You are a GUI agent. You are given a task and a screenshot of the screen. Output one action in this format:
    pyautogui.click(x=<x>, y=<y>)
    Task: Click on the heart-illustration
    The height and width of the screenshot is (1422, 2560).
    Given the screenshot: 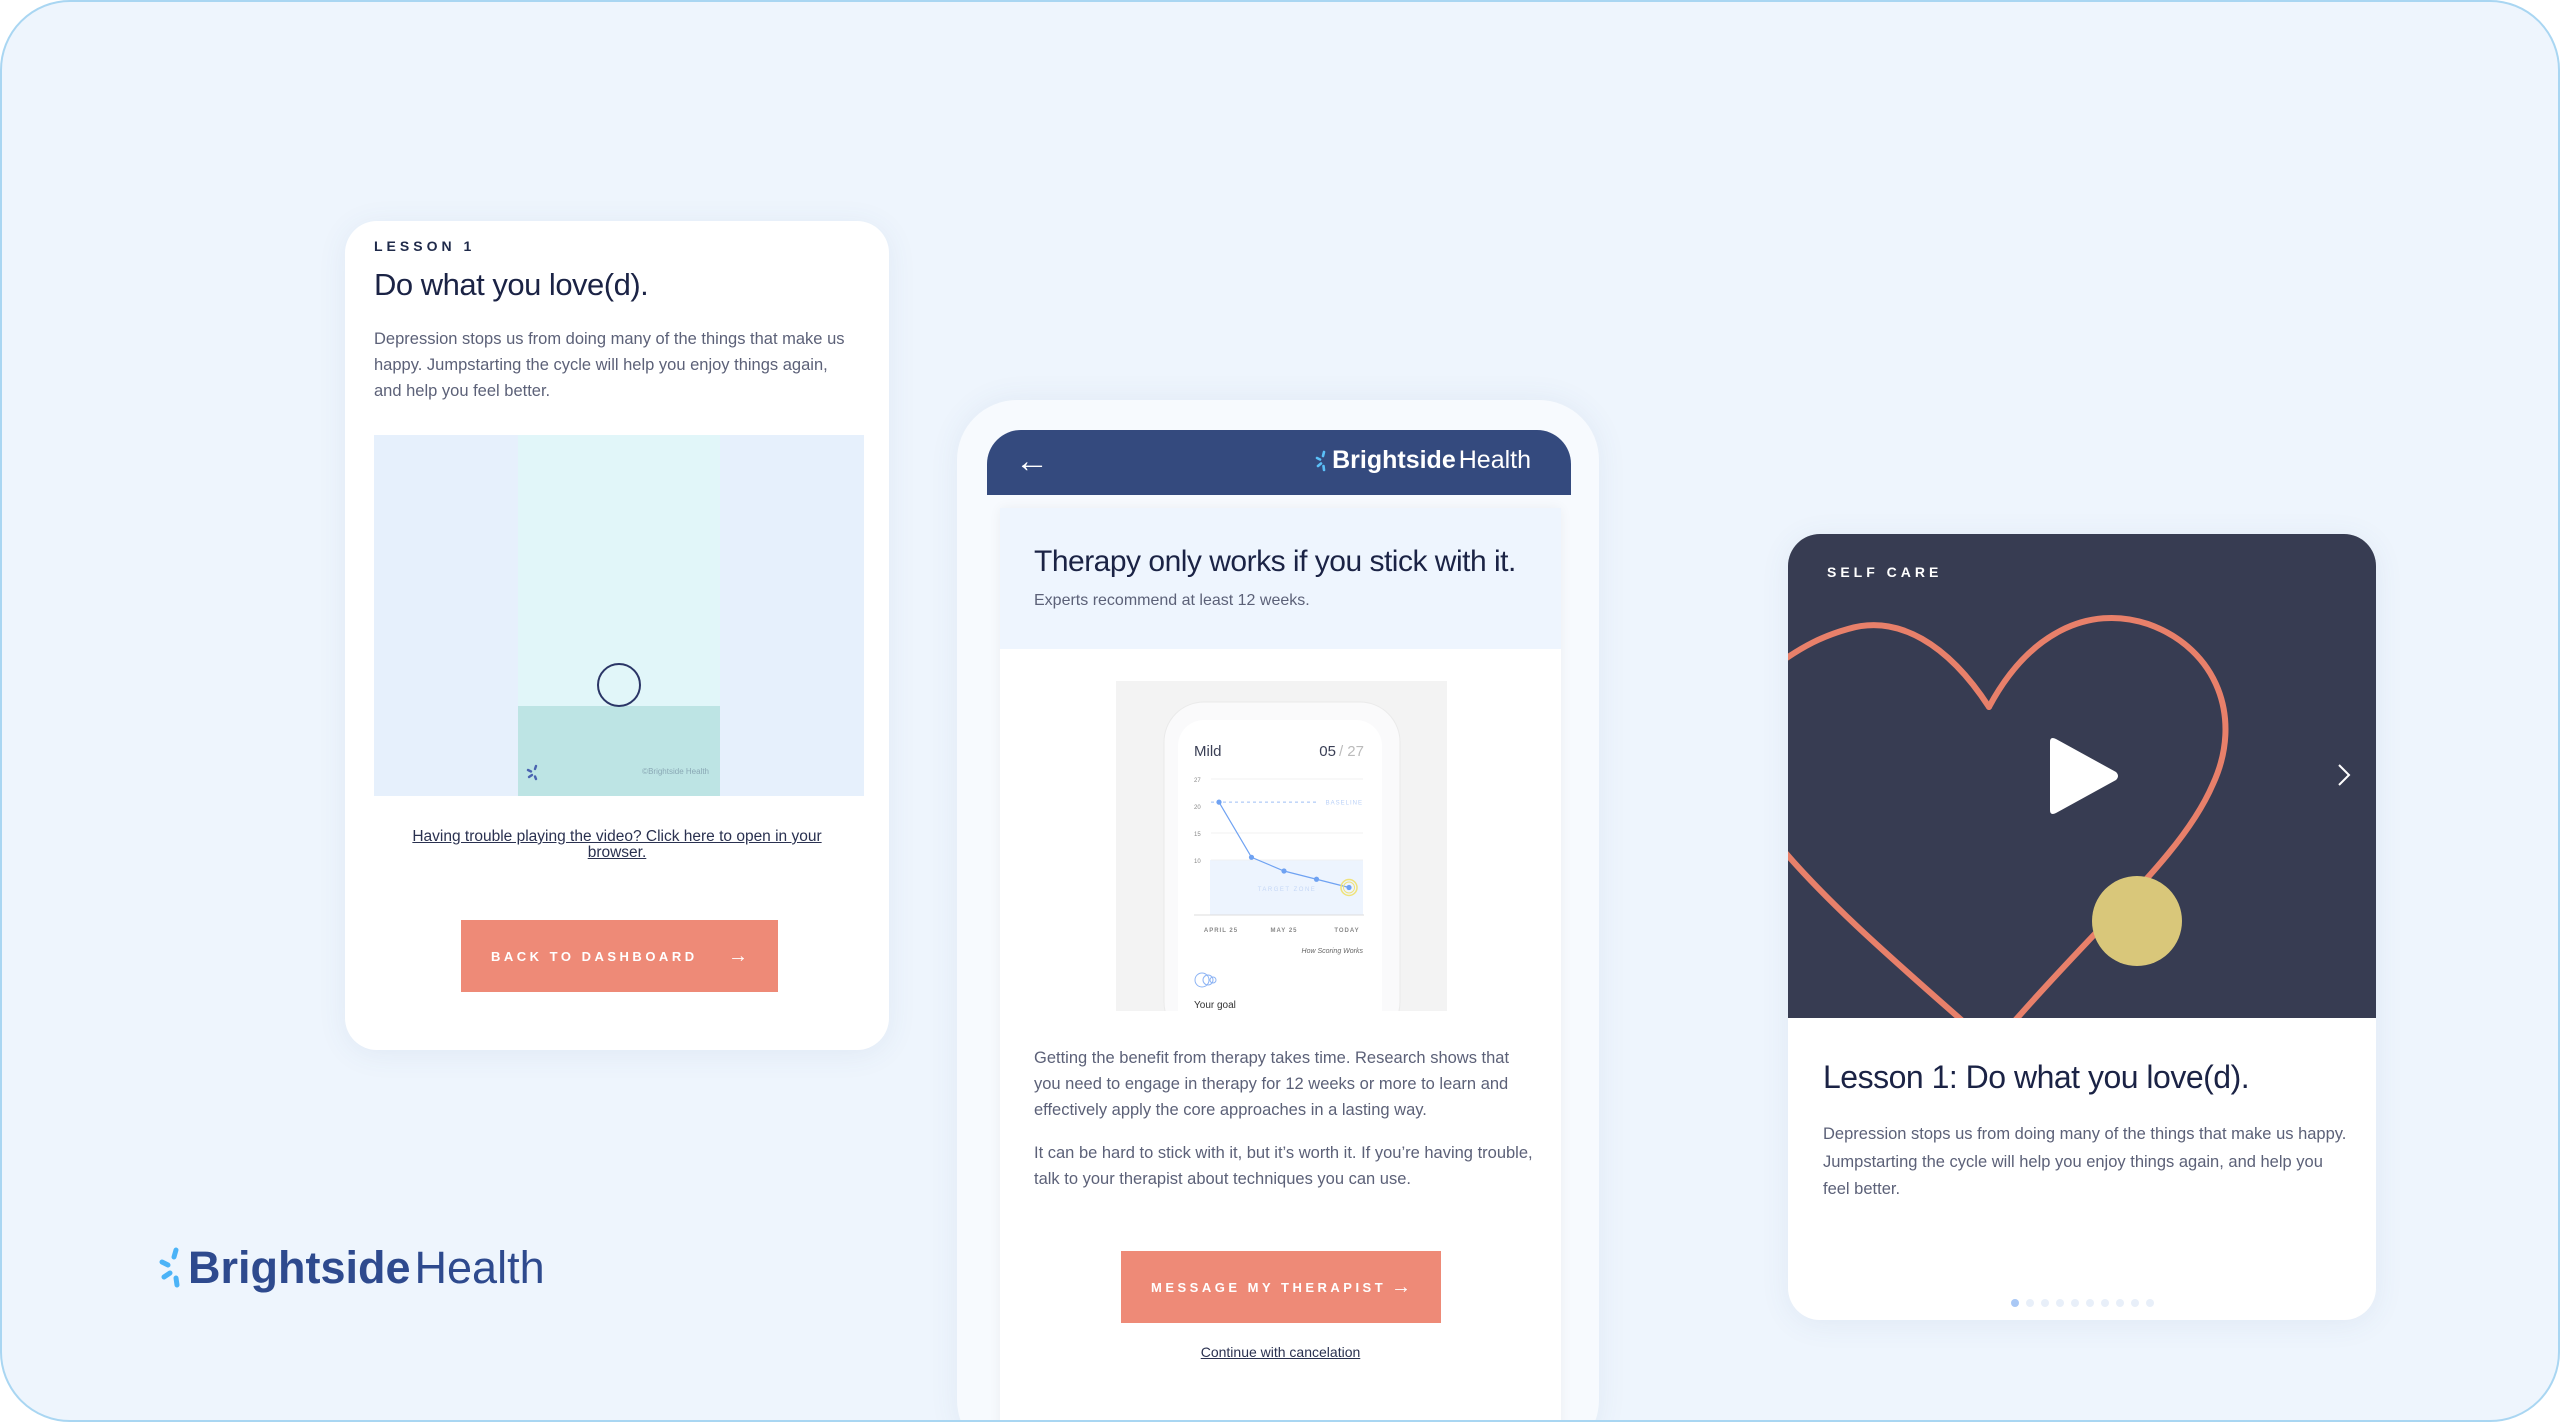 What is the action you would take?
    pyautogui.click(x=2008, y=816)
    